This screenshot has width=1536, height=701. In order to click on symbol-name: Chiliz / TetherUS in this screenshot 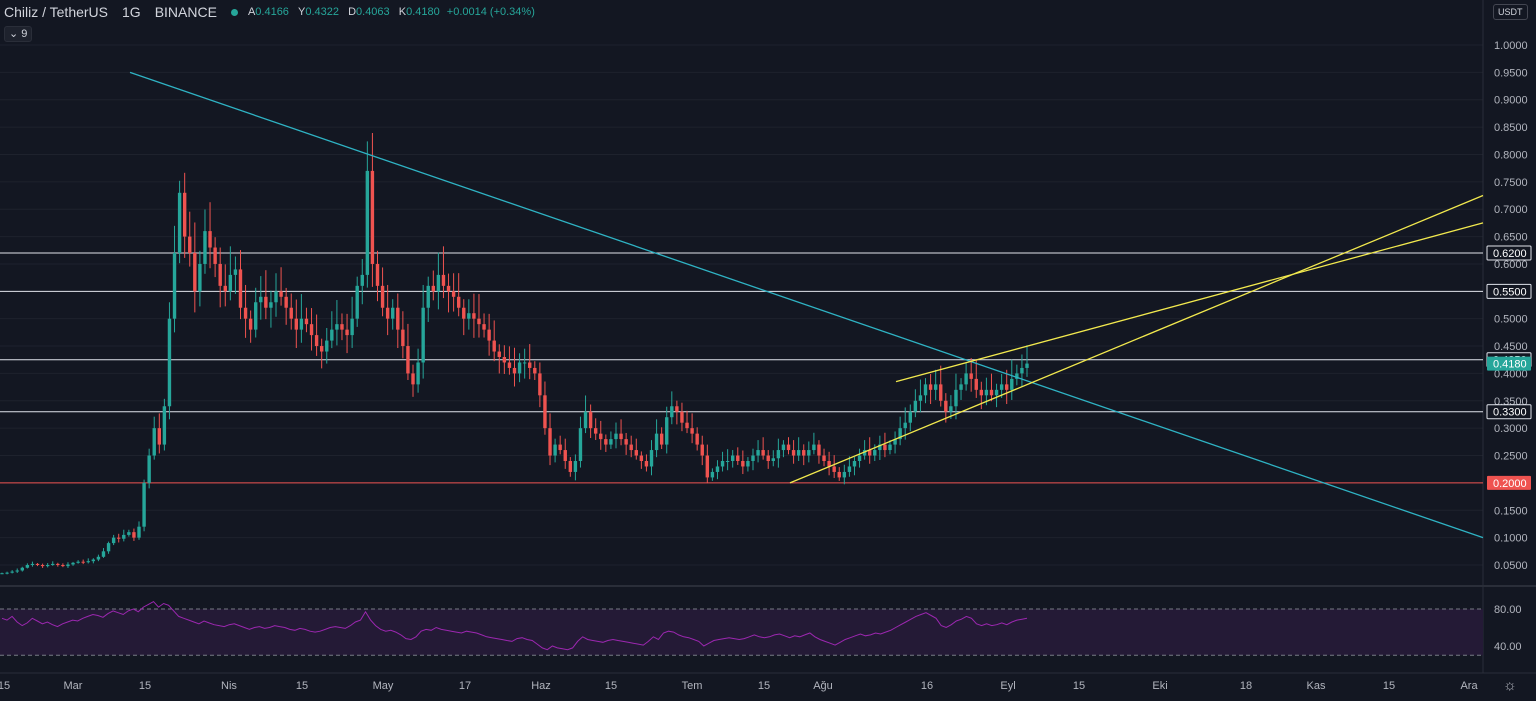, I will do `click(56, 12)`.